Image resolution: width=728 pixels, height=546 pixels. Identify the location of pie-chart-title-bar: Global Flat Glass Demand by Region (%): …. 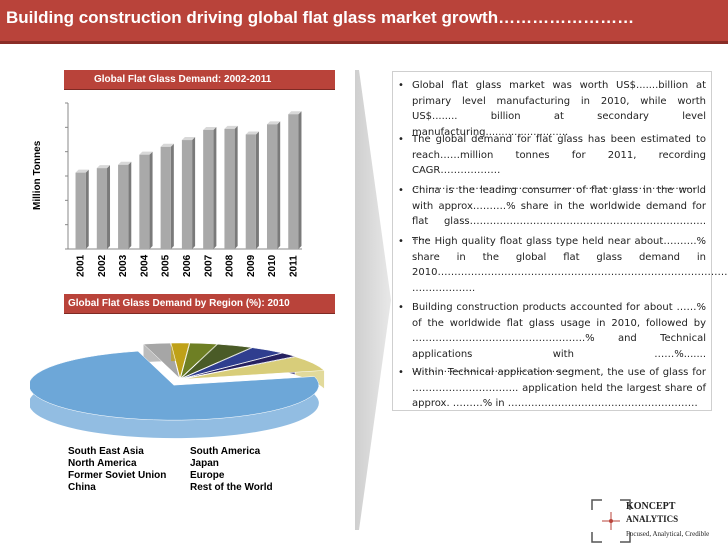
(199, 304).